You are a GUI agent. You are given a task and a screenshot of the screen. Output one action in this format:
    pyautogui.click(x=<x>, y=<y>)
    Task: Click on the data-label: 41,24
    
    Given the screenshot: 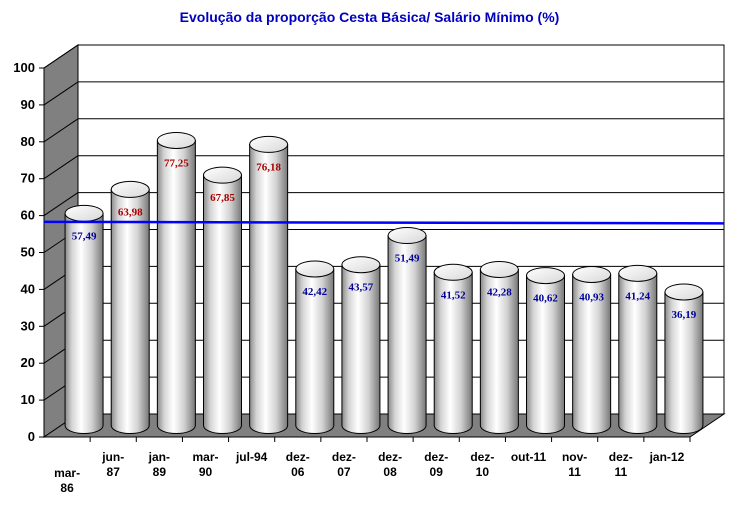 What is the action you would take?
    pyautogui.click(x=637, y=296)
    